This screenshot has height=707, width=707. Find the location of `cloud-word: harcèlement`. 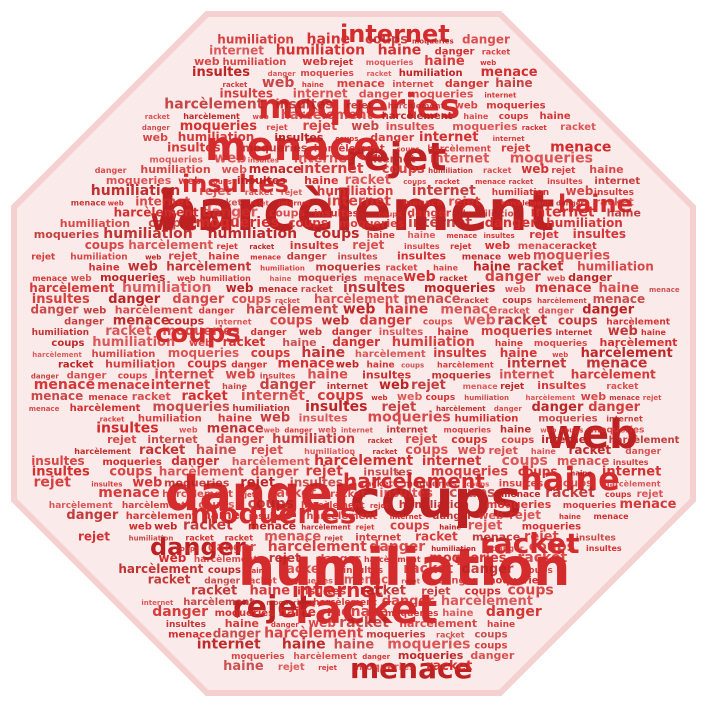

cloud-word: harcèlement is located at coordinates (414, 481).